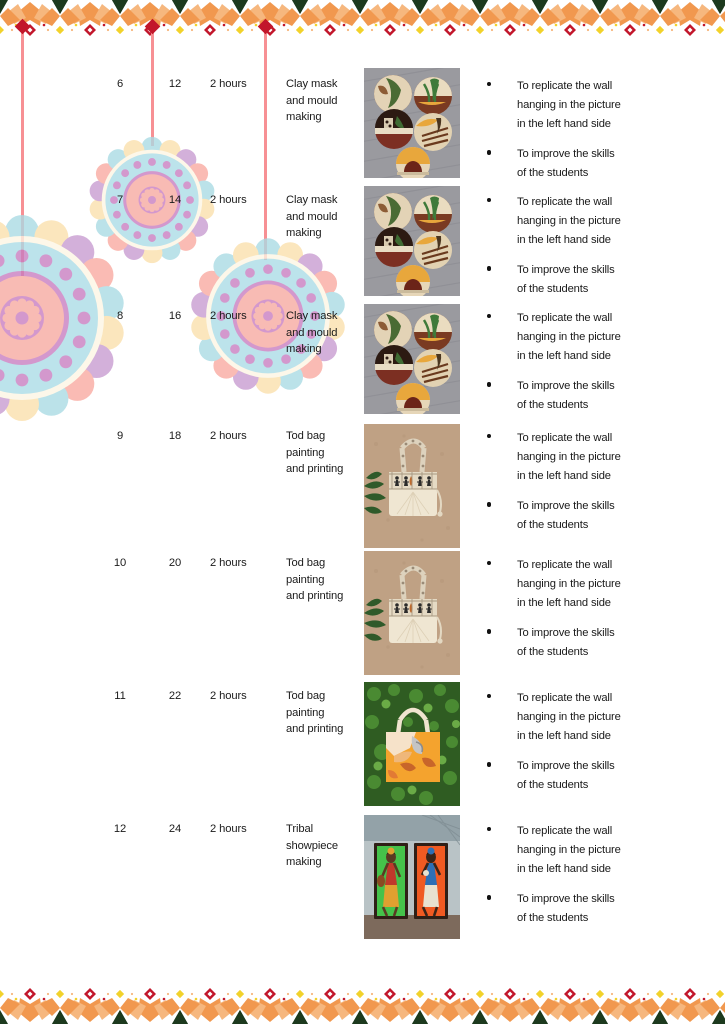 This screenshot has height=1024, width=725. Describe the element at coordinates (120, 563) in the screenshot. I see `cell-serial: 10` at that location.